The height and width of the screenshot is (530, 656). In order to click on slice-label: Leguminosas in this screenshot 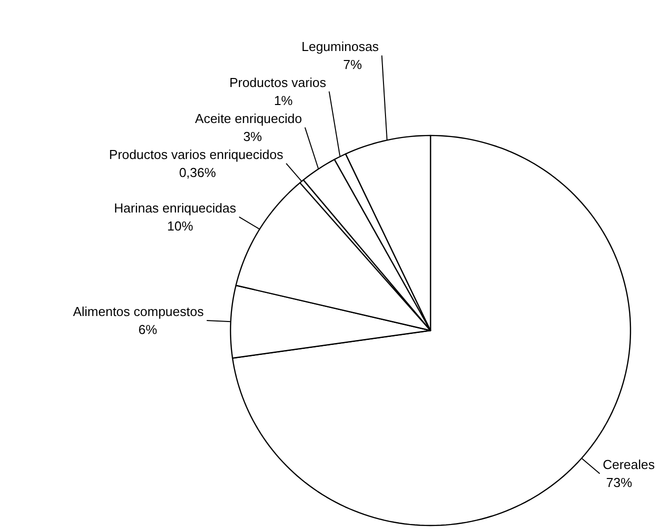, I will do `click(340, 46)`.